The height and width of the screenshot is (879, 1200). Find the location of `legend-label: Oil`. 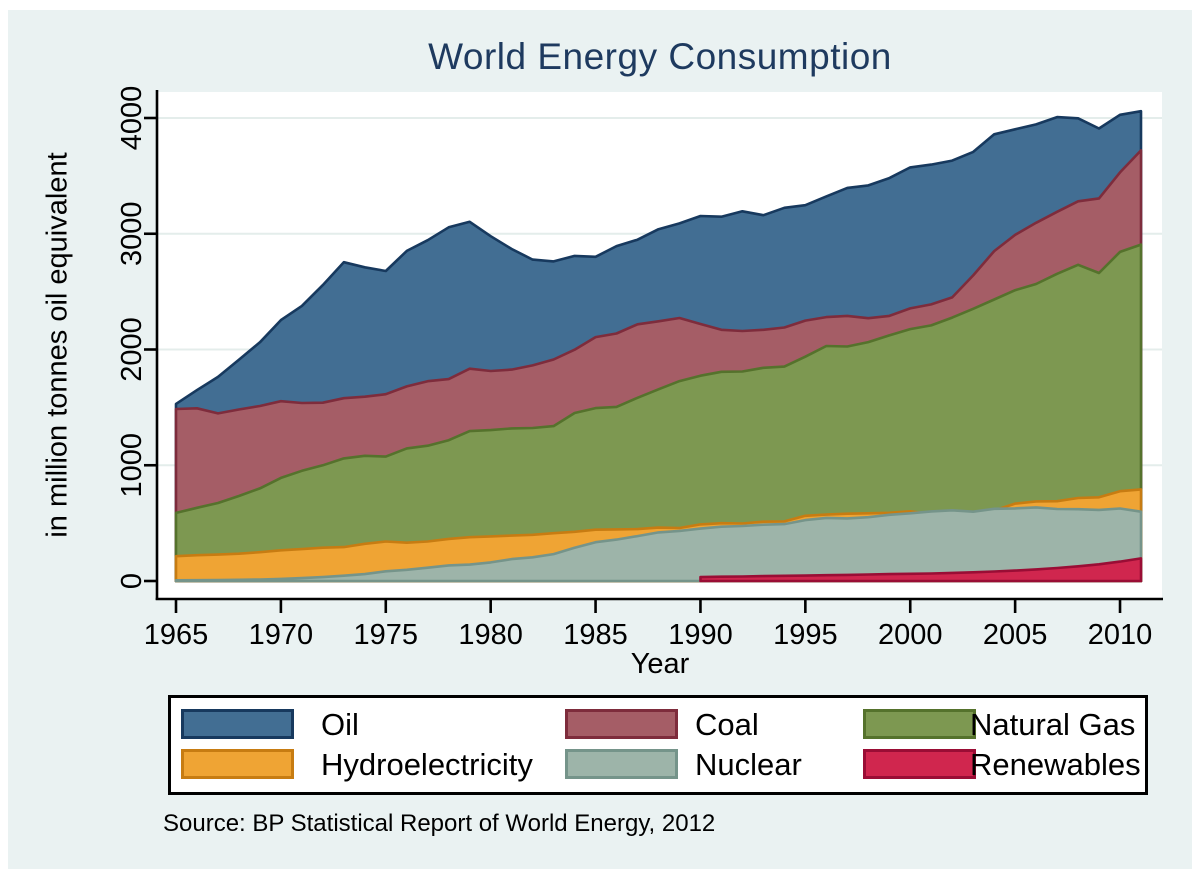

legend-label: Oil is located at coordinates (340, 724).